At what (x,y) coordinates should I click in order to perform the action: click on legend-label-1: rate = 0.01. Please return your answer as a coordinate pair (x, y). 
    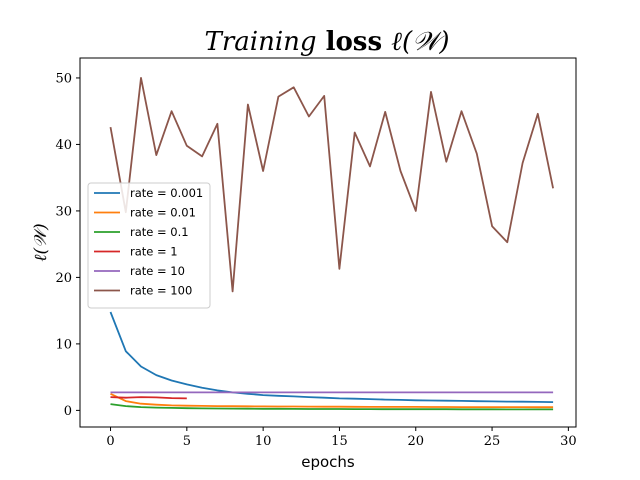
    Looking at the image, I should click on (163, 213).